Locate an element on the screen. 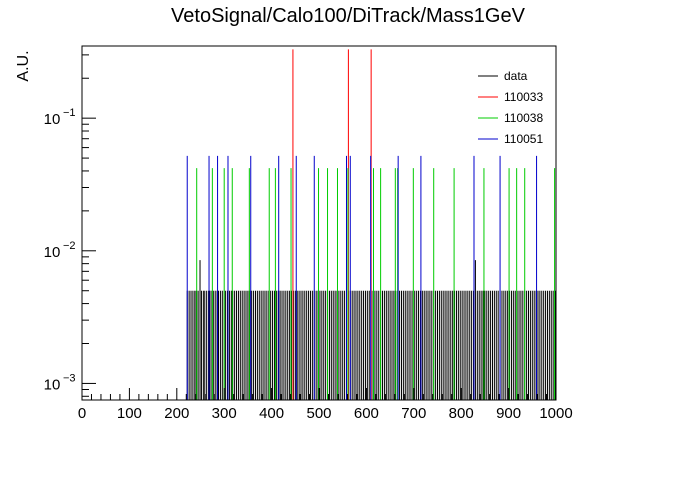 This screenshot has height=477, width=696. legend-label-110051: 110051 is located at coordinates (523, 139).